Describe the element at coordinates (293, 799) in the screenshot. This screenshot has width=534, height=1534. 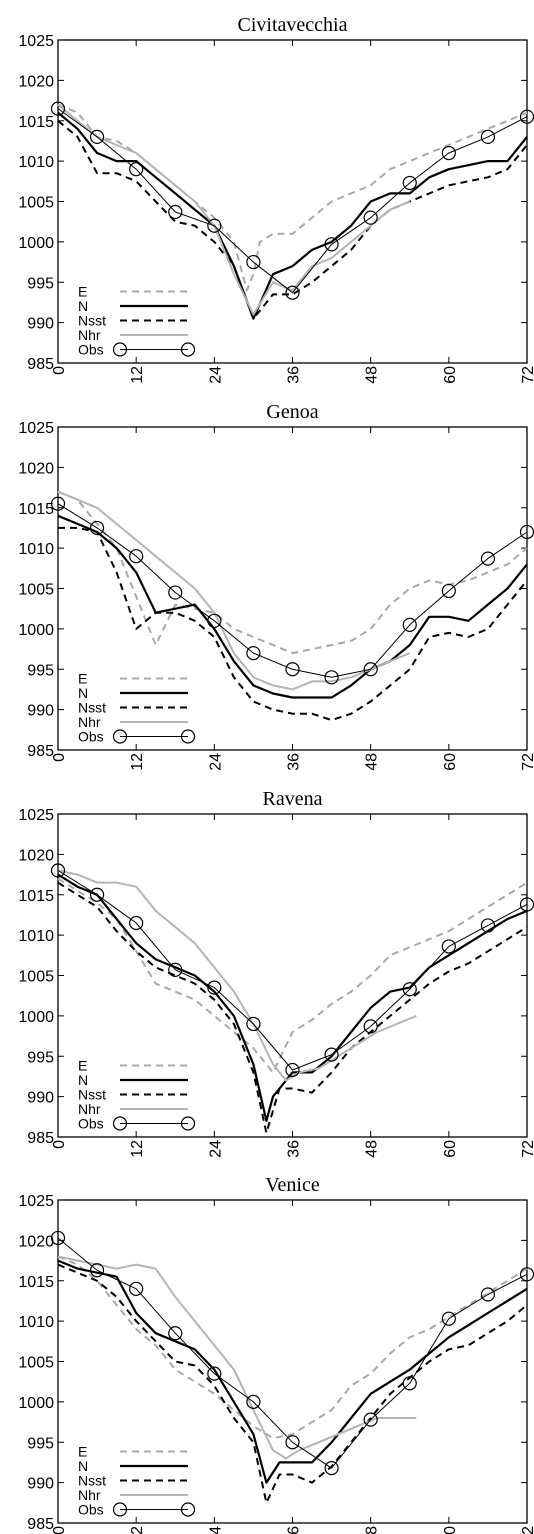
I see `chart-title: Ravena` at that location.